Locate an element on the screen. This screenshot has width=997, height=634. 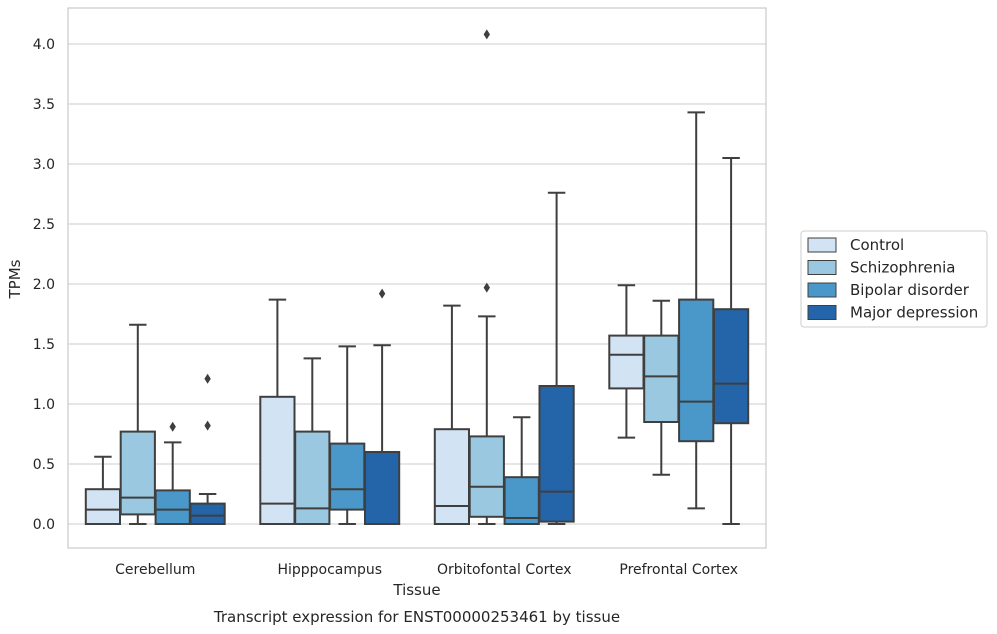
y-tick-label: 3.0 is located at coordinates (44, 165).